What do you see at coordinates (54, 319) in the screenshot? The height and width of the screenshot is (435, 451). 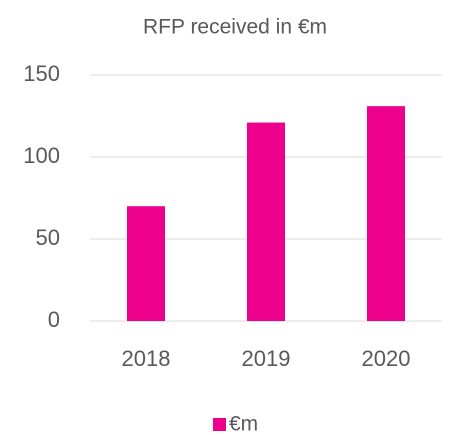 I see `y-tick-label: 0` at bounding box center [54, 319].